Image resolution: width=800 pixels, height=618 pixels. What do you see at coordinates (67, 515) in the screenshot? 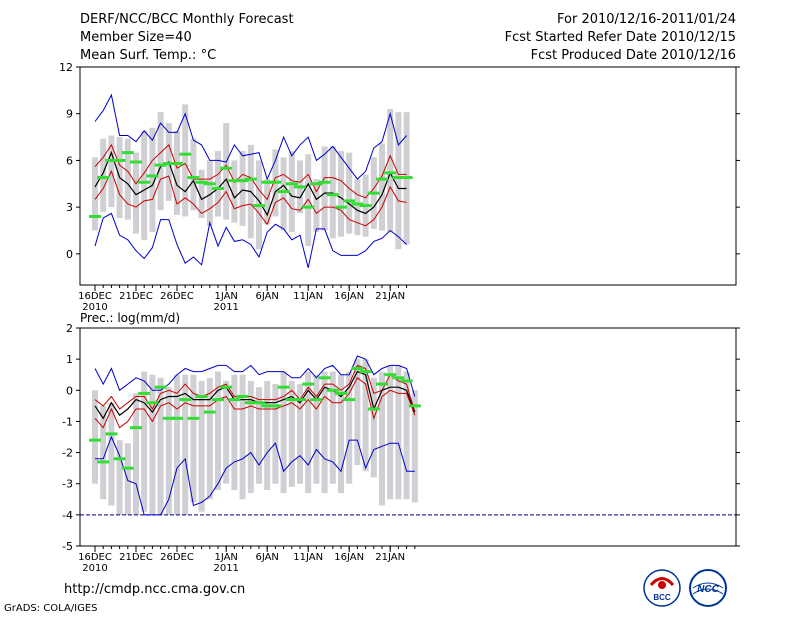
I see `y-tick-label: -4` at bounding box center [67, 515].